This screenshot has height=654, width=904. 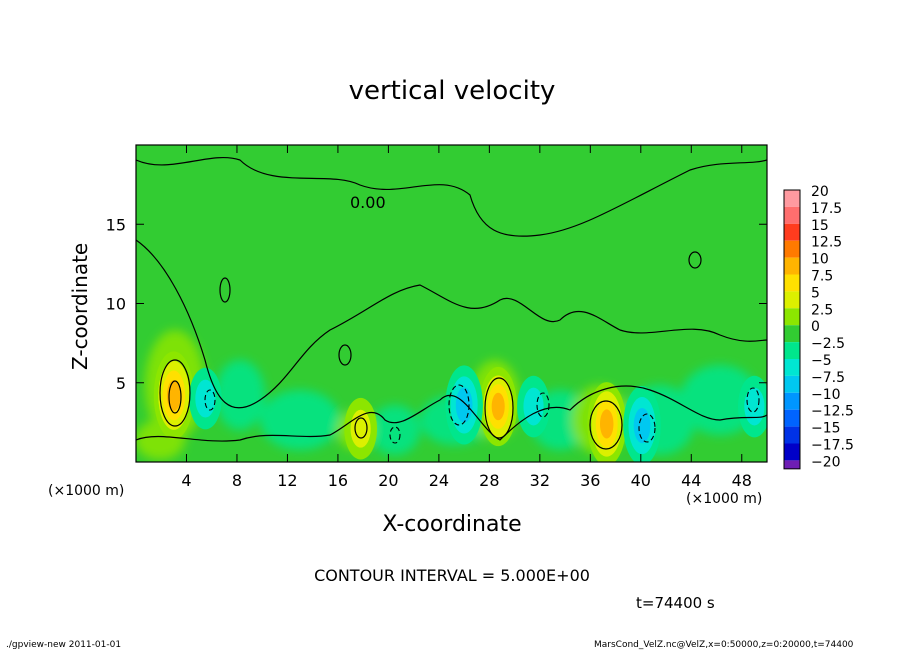 I want to click on colorbar-label: −10, so click(x=826, y=395).